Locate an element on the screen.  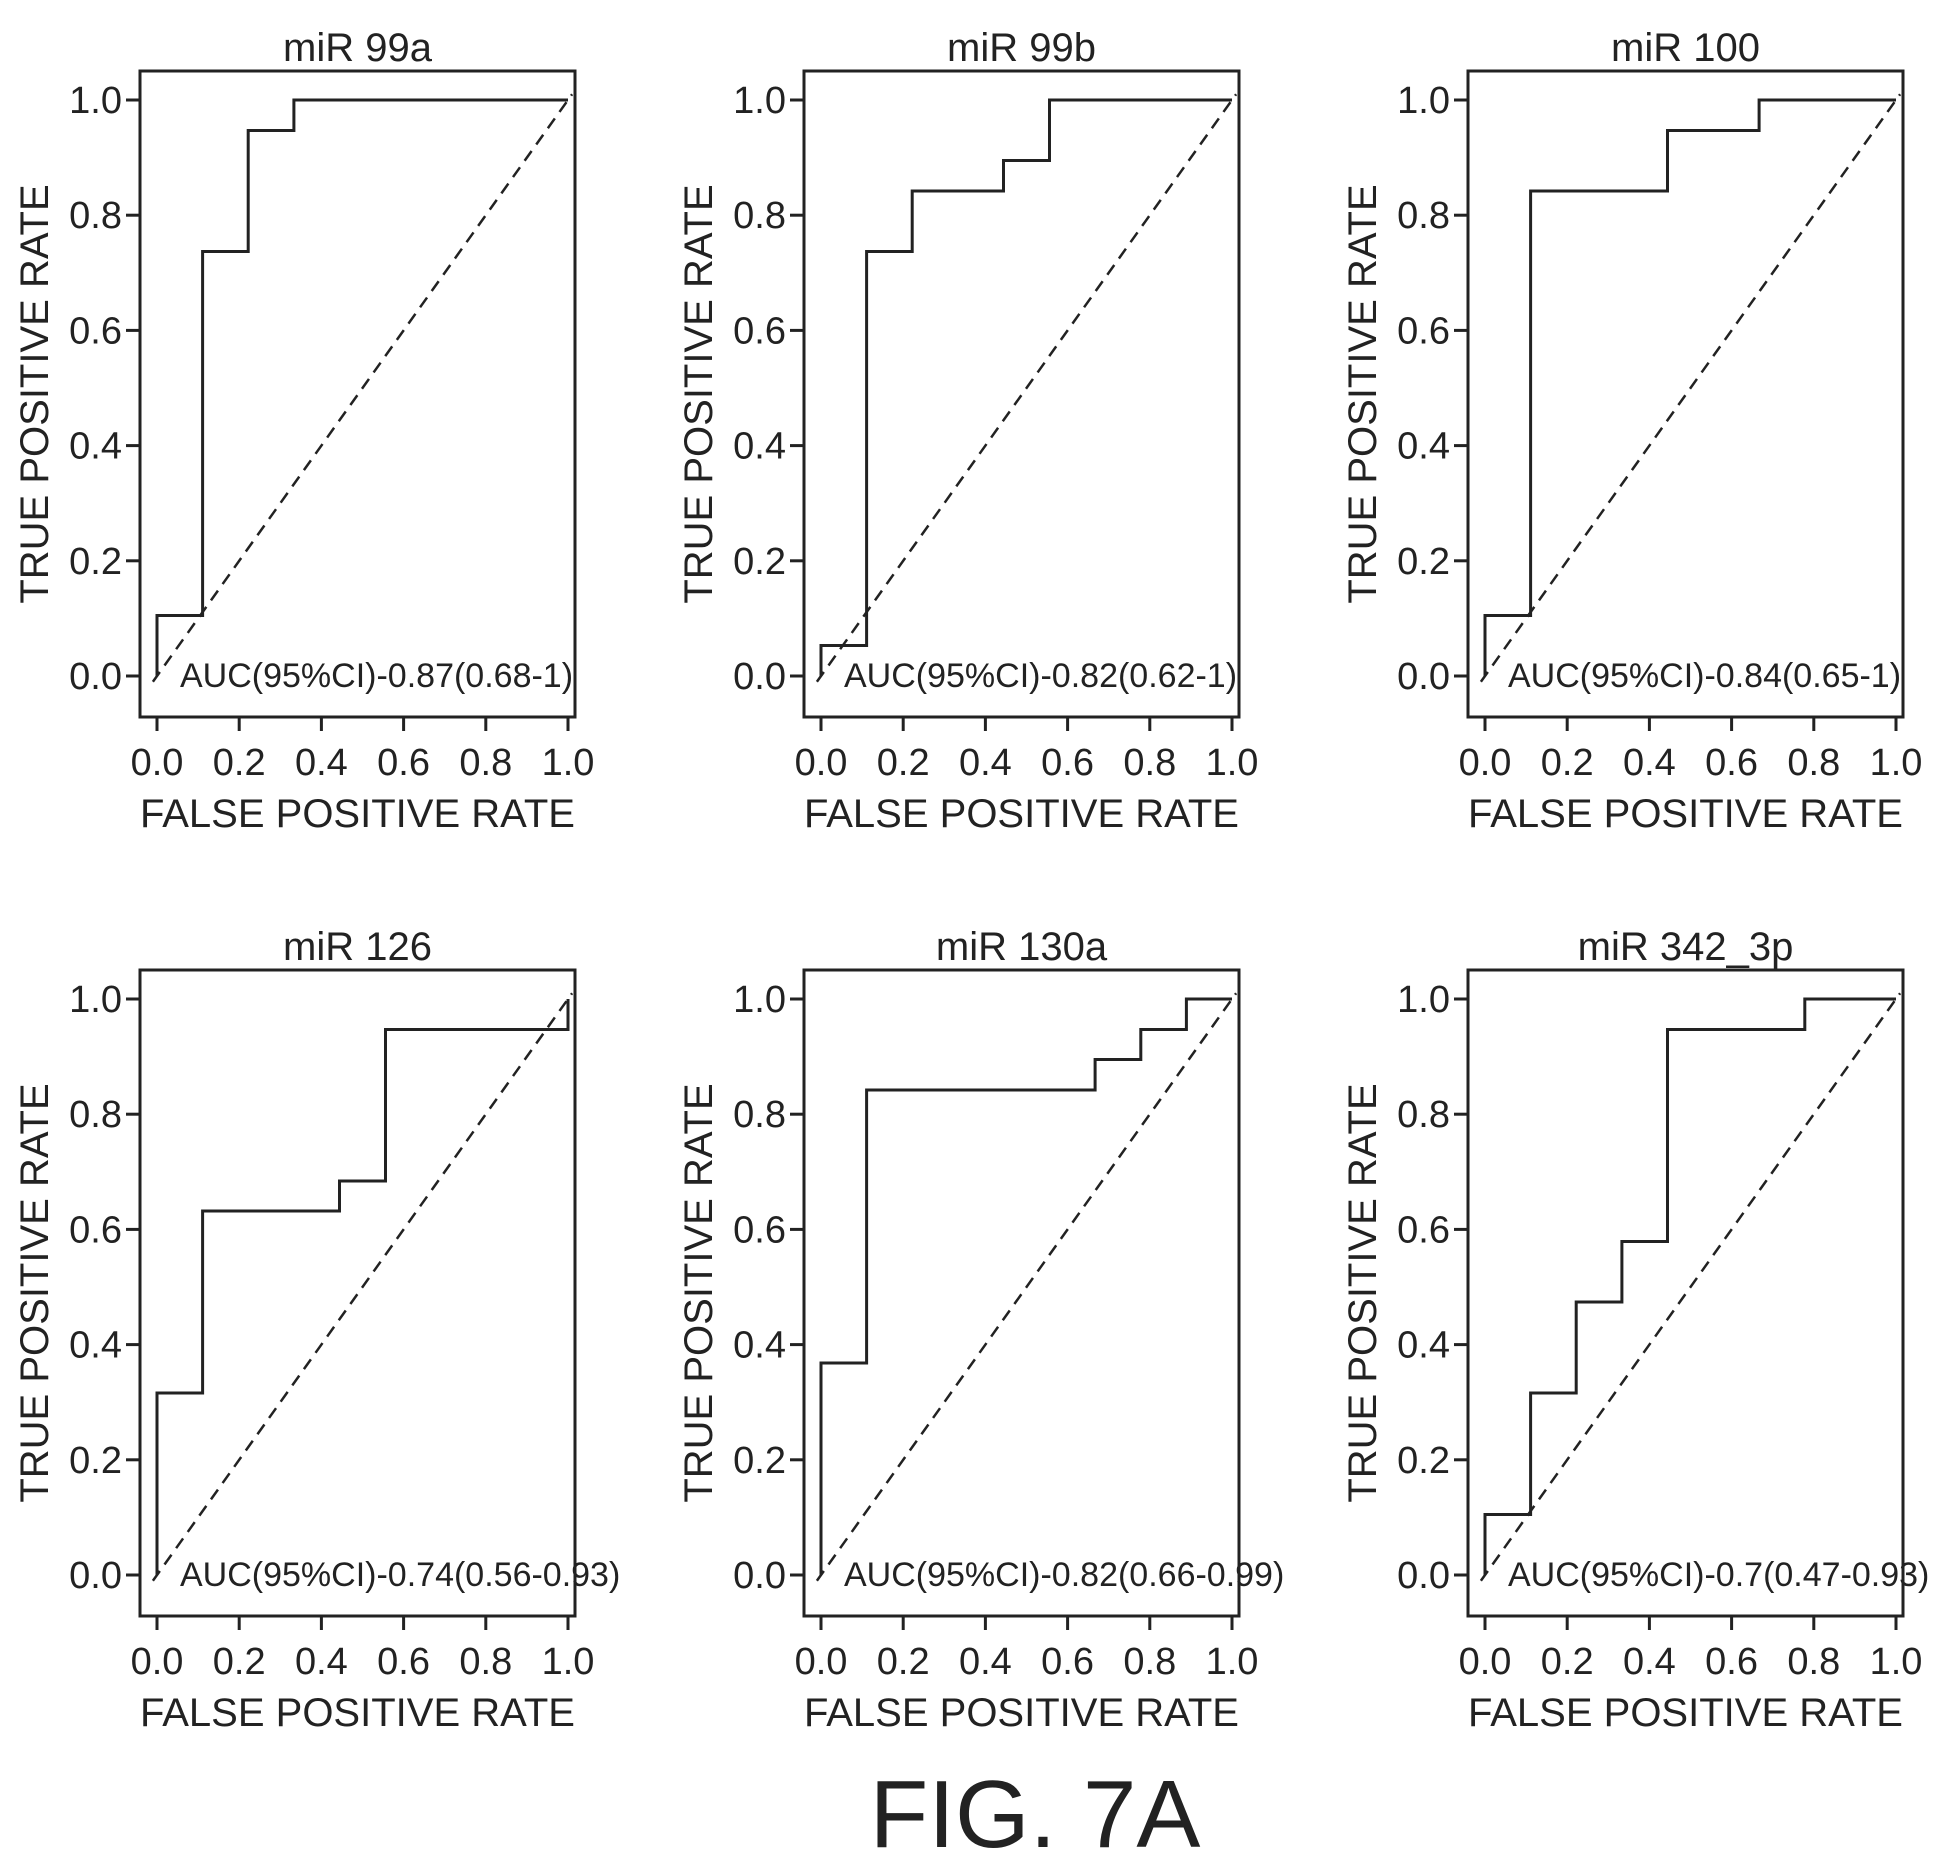
chart-title: miR 99a is located at coordinates (358, 48).